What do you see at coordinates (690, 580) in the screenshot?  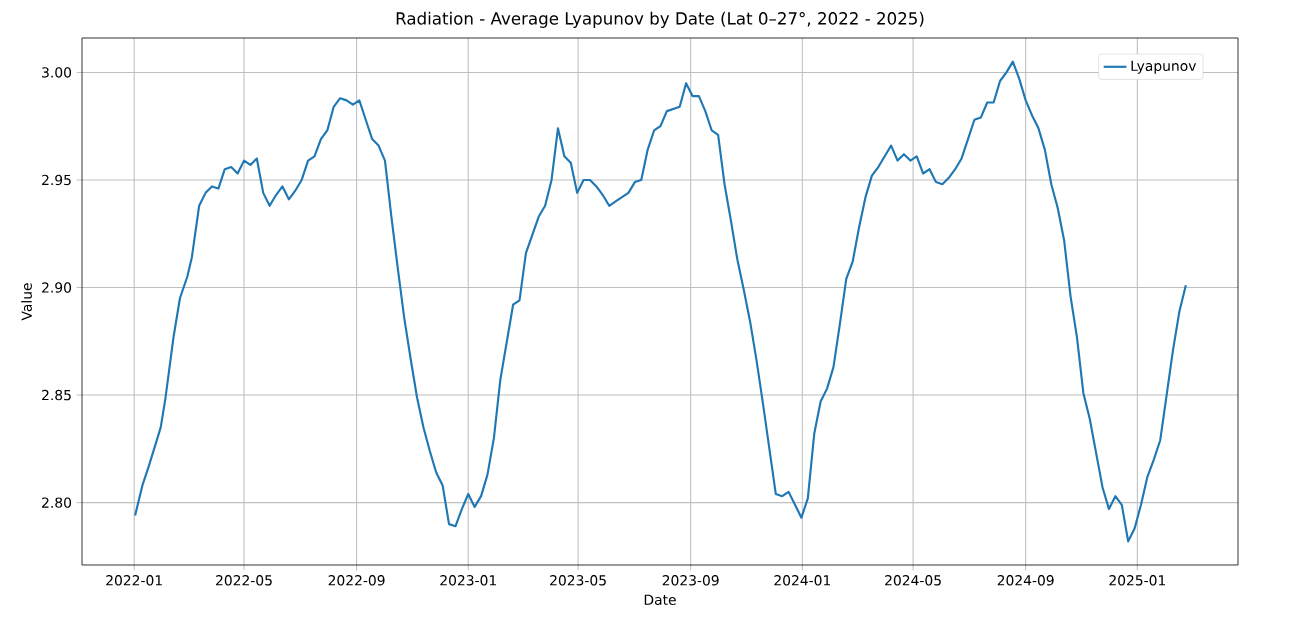 I see `x-tick-label: 2023-09` at bounding box center [690, 580].